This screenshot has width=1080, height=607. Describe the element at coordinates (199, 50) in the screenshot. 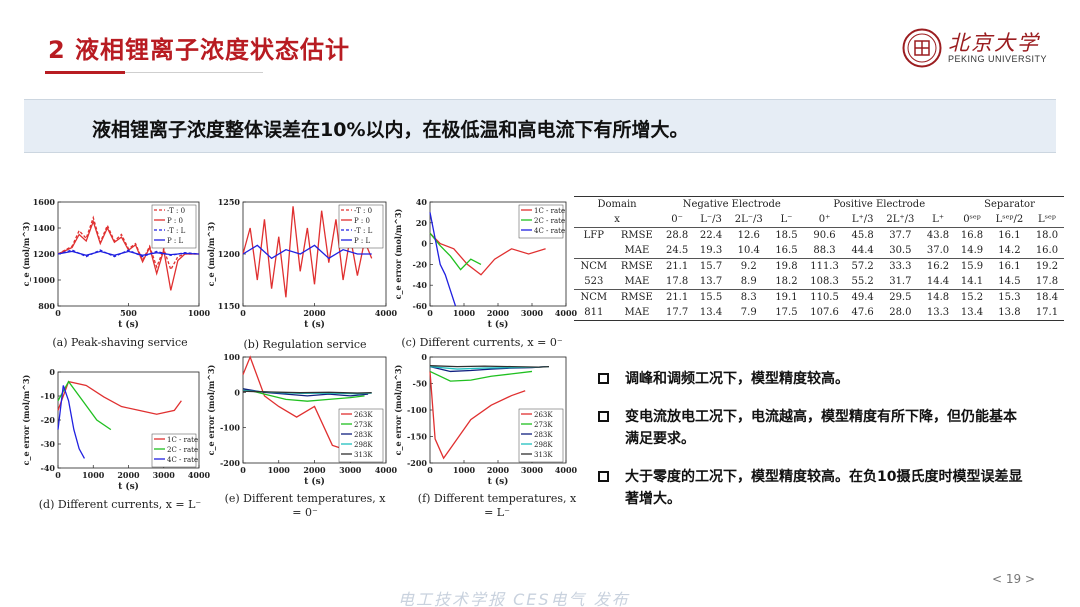

I see `page-title: 2 液相锂离子浓度状态估计` at that location.